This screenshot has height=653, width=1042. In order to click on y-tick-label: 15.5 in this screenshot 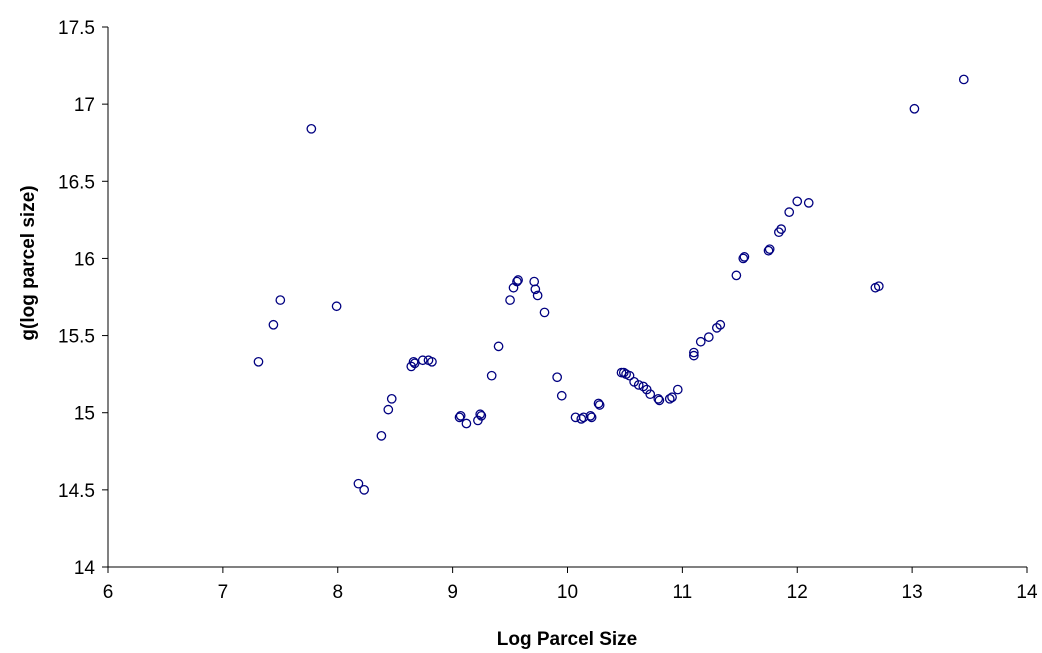, I will do `click(76, 337)`.